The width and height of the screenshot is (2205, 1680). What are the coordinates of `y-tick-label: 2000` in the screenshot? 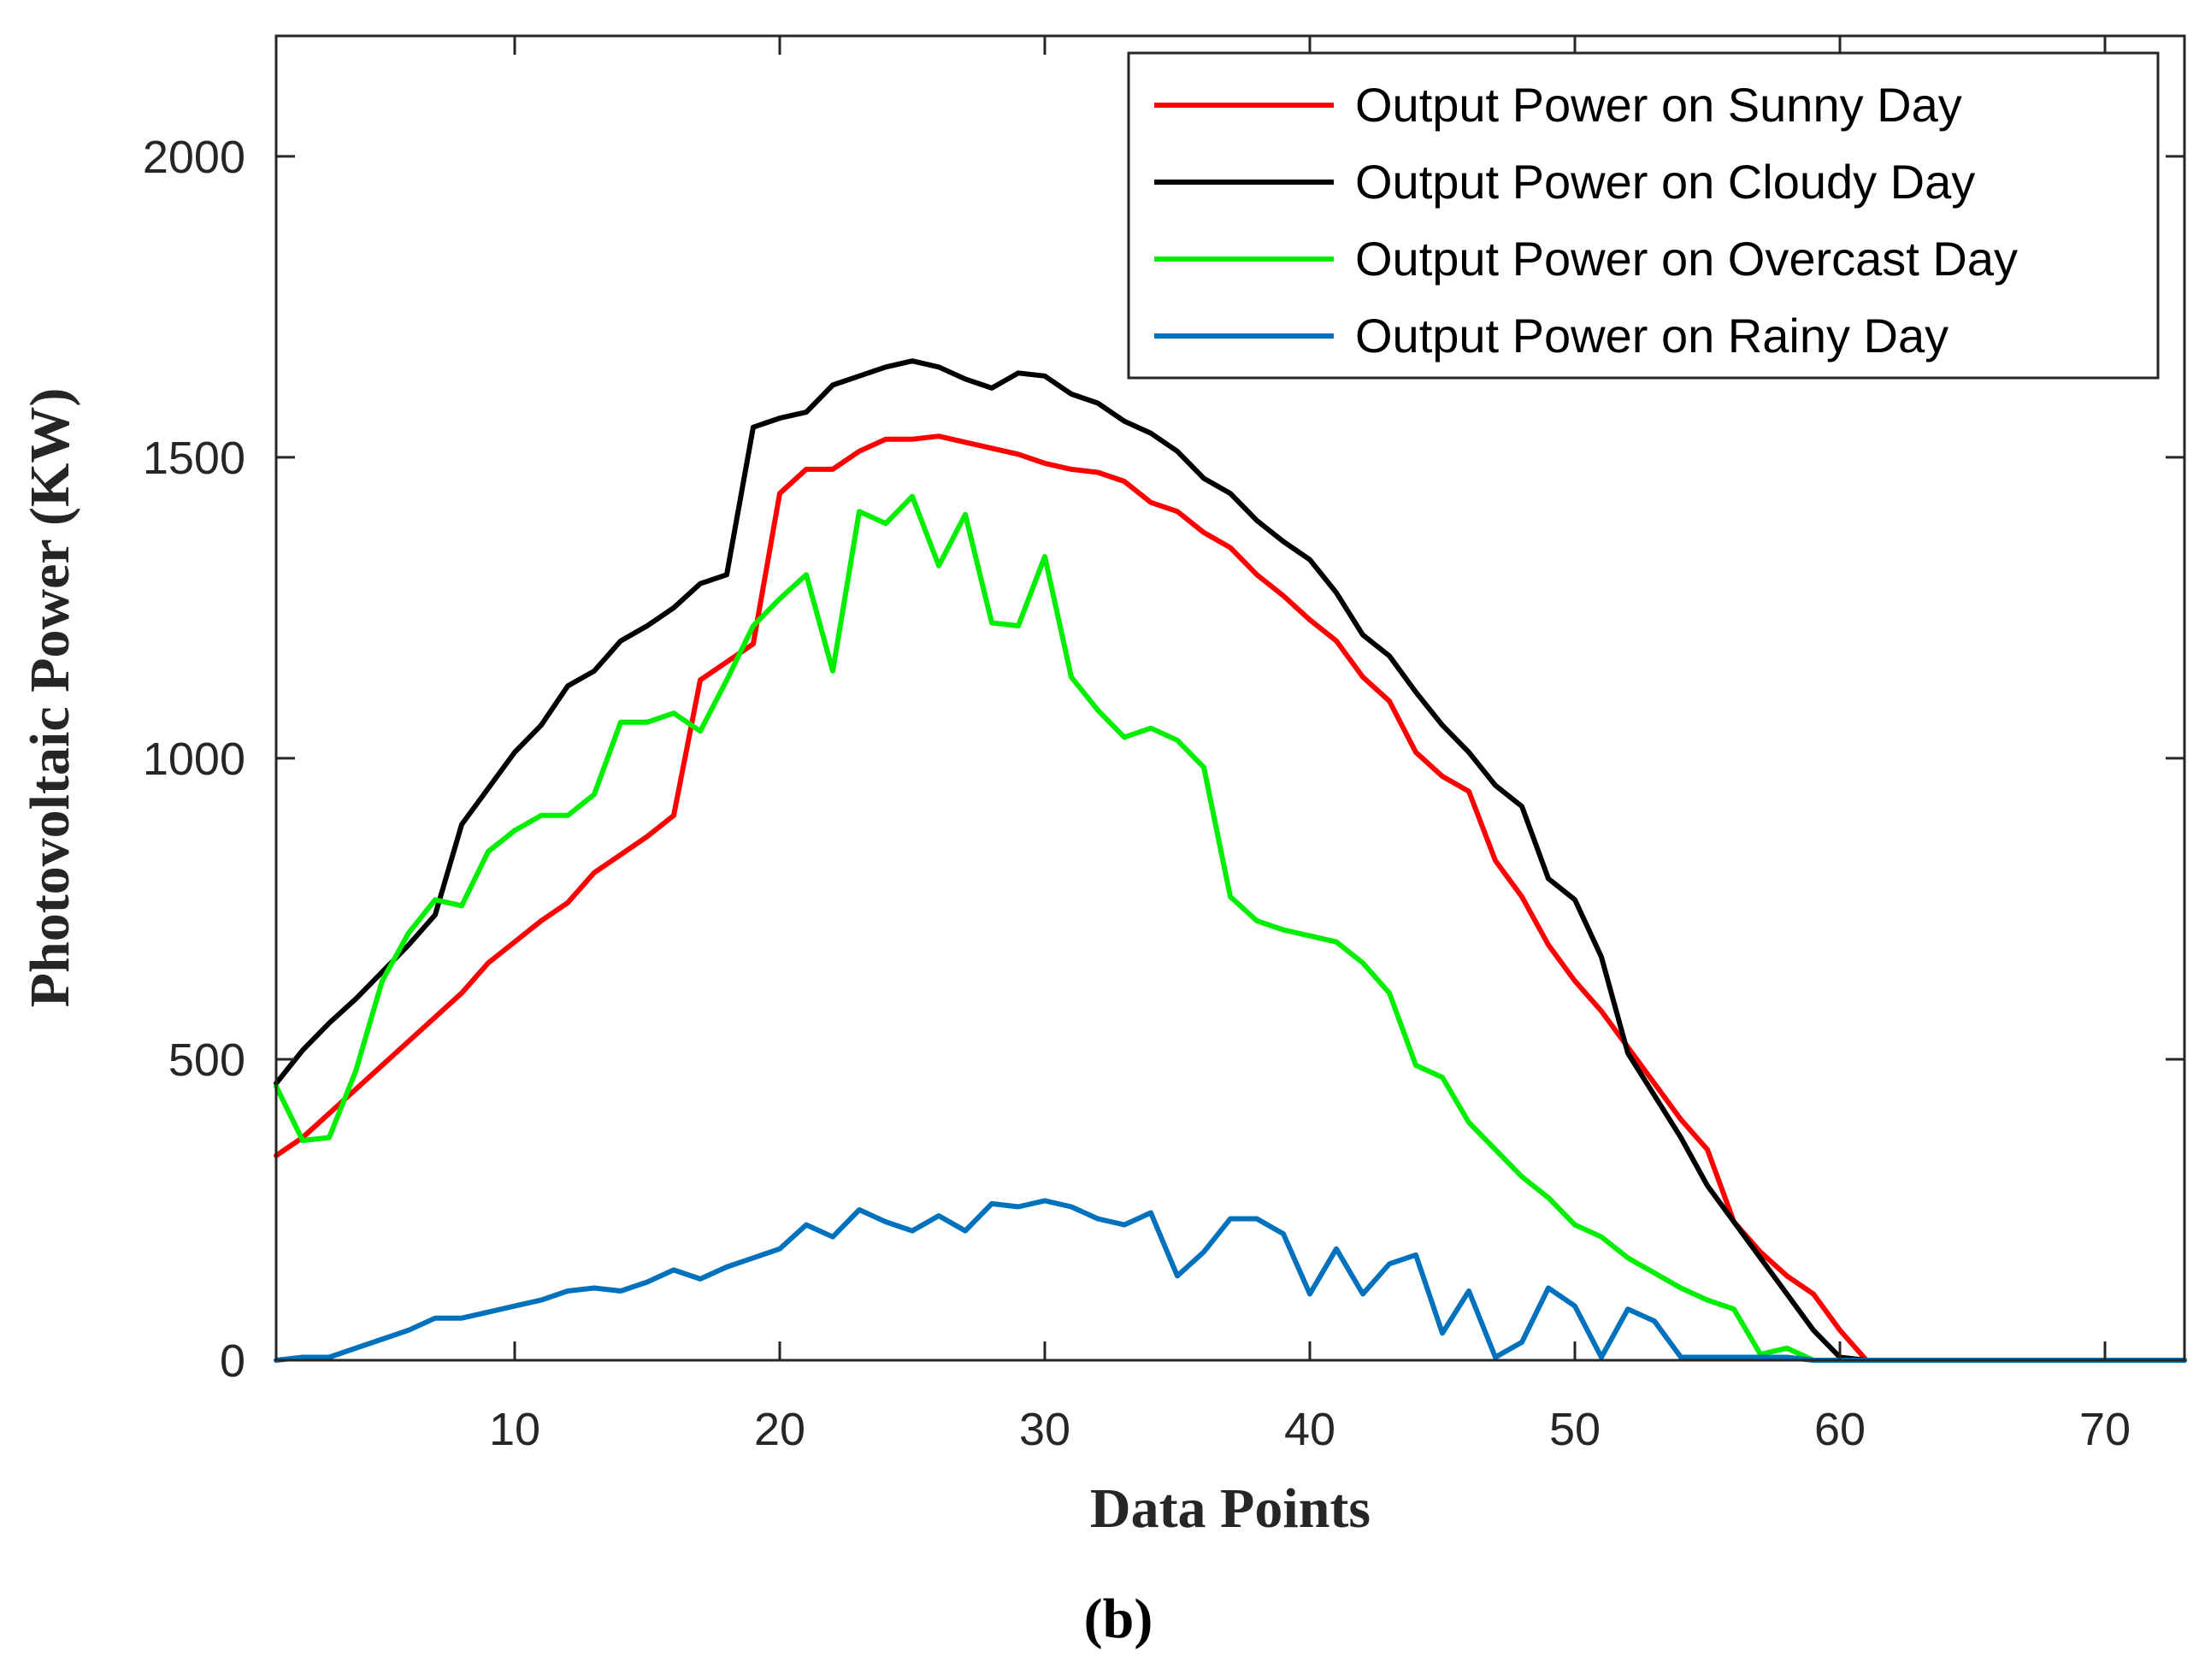 It's located at (194, 157).